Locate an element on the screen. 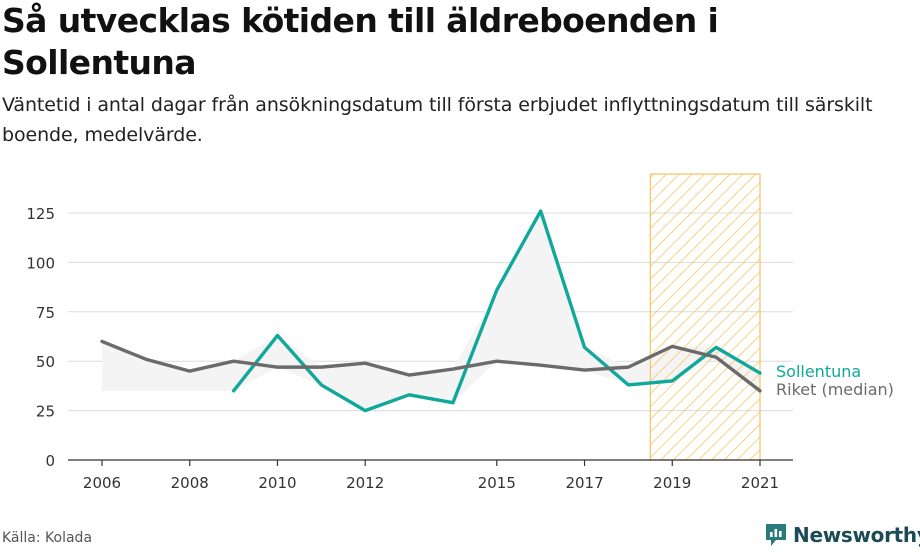 This screenshot has height=552, width=920. x-tick-label-2015: 2015 is located at coordinates (497, 483).